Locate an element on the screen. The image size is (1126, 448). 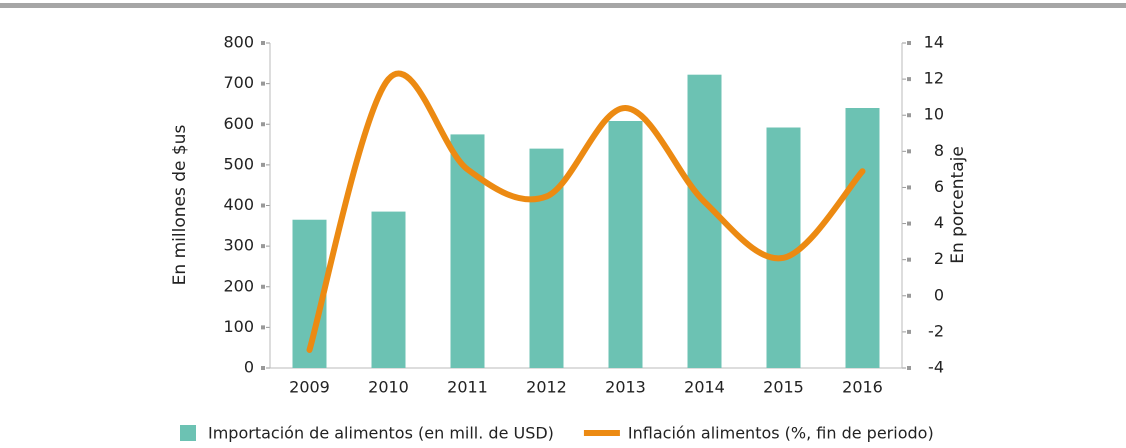
y2-axis-title: En porcentaje is located at coordinates (958, 205).